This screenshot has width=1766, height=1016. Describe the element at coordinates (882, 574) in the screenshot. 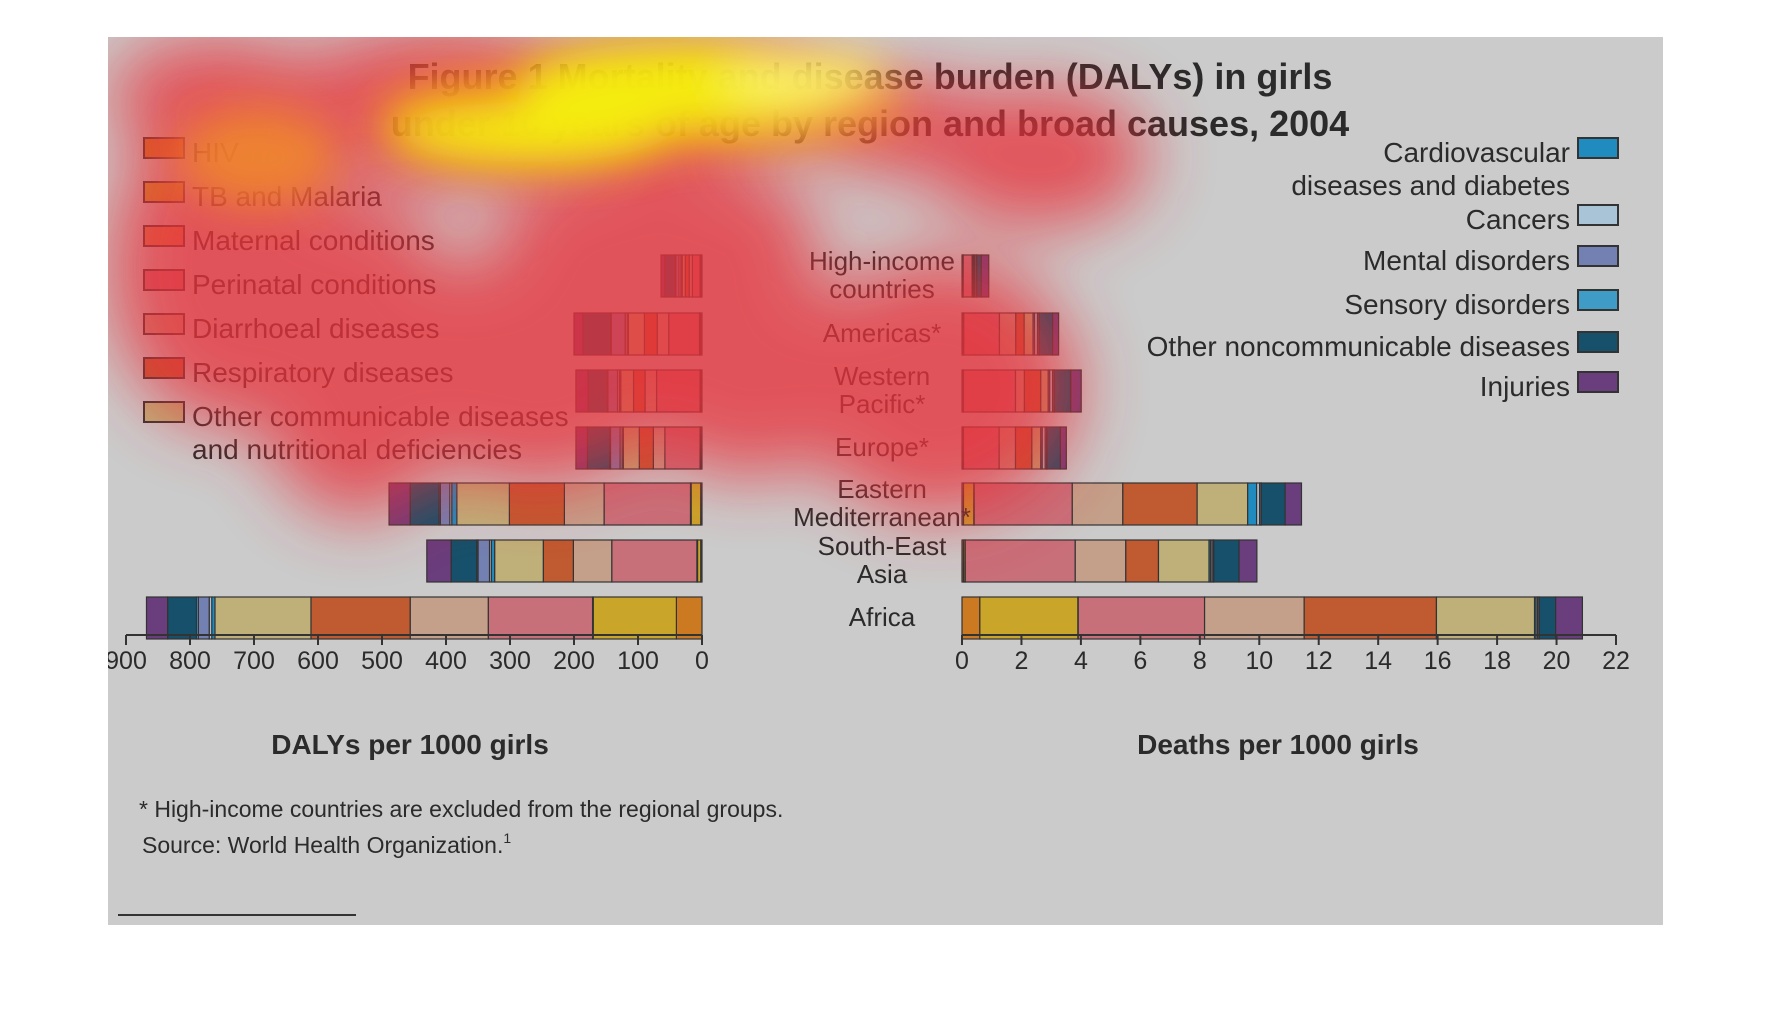

I see `region-label-south-east-asia: Asia` at that location.